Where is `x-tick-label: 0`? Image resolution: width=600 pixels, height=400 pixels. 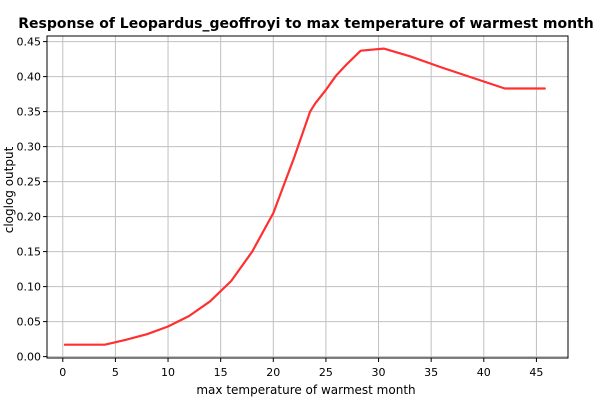
x-tick-label: 0 is located at coordinates (62, 372).